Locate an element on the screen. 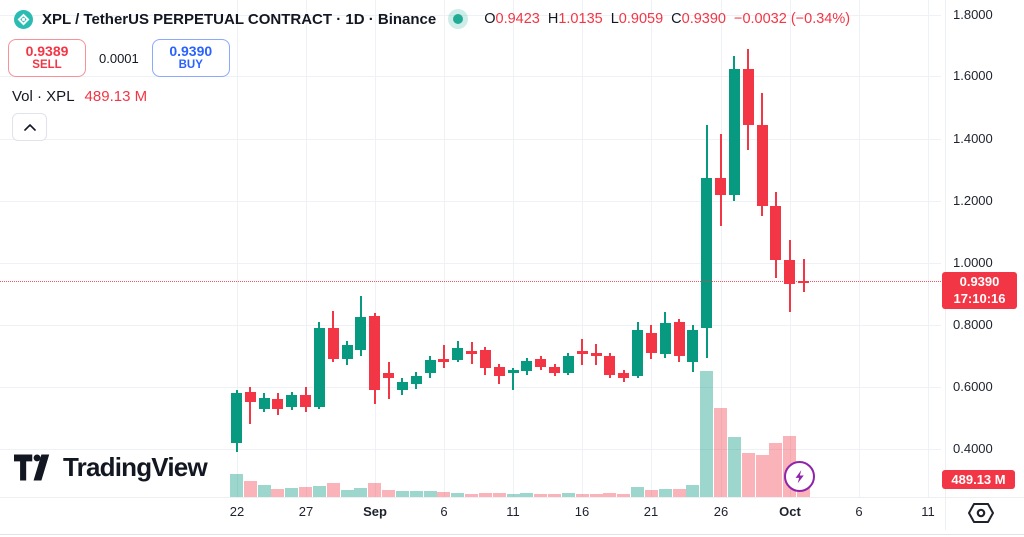 This screenshot has height=537, width=1024. high-label: H is located at coordinates (553, 19).